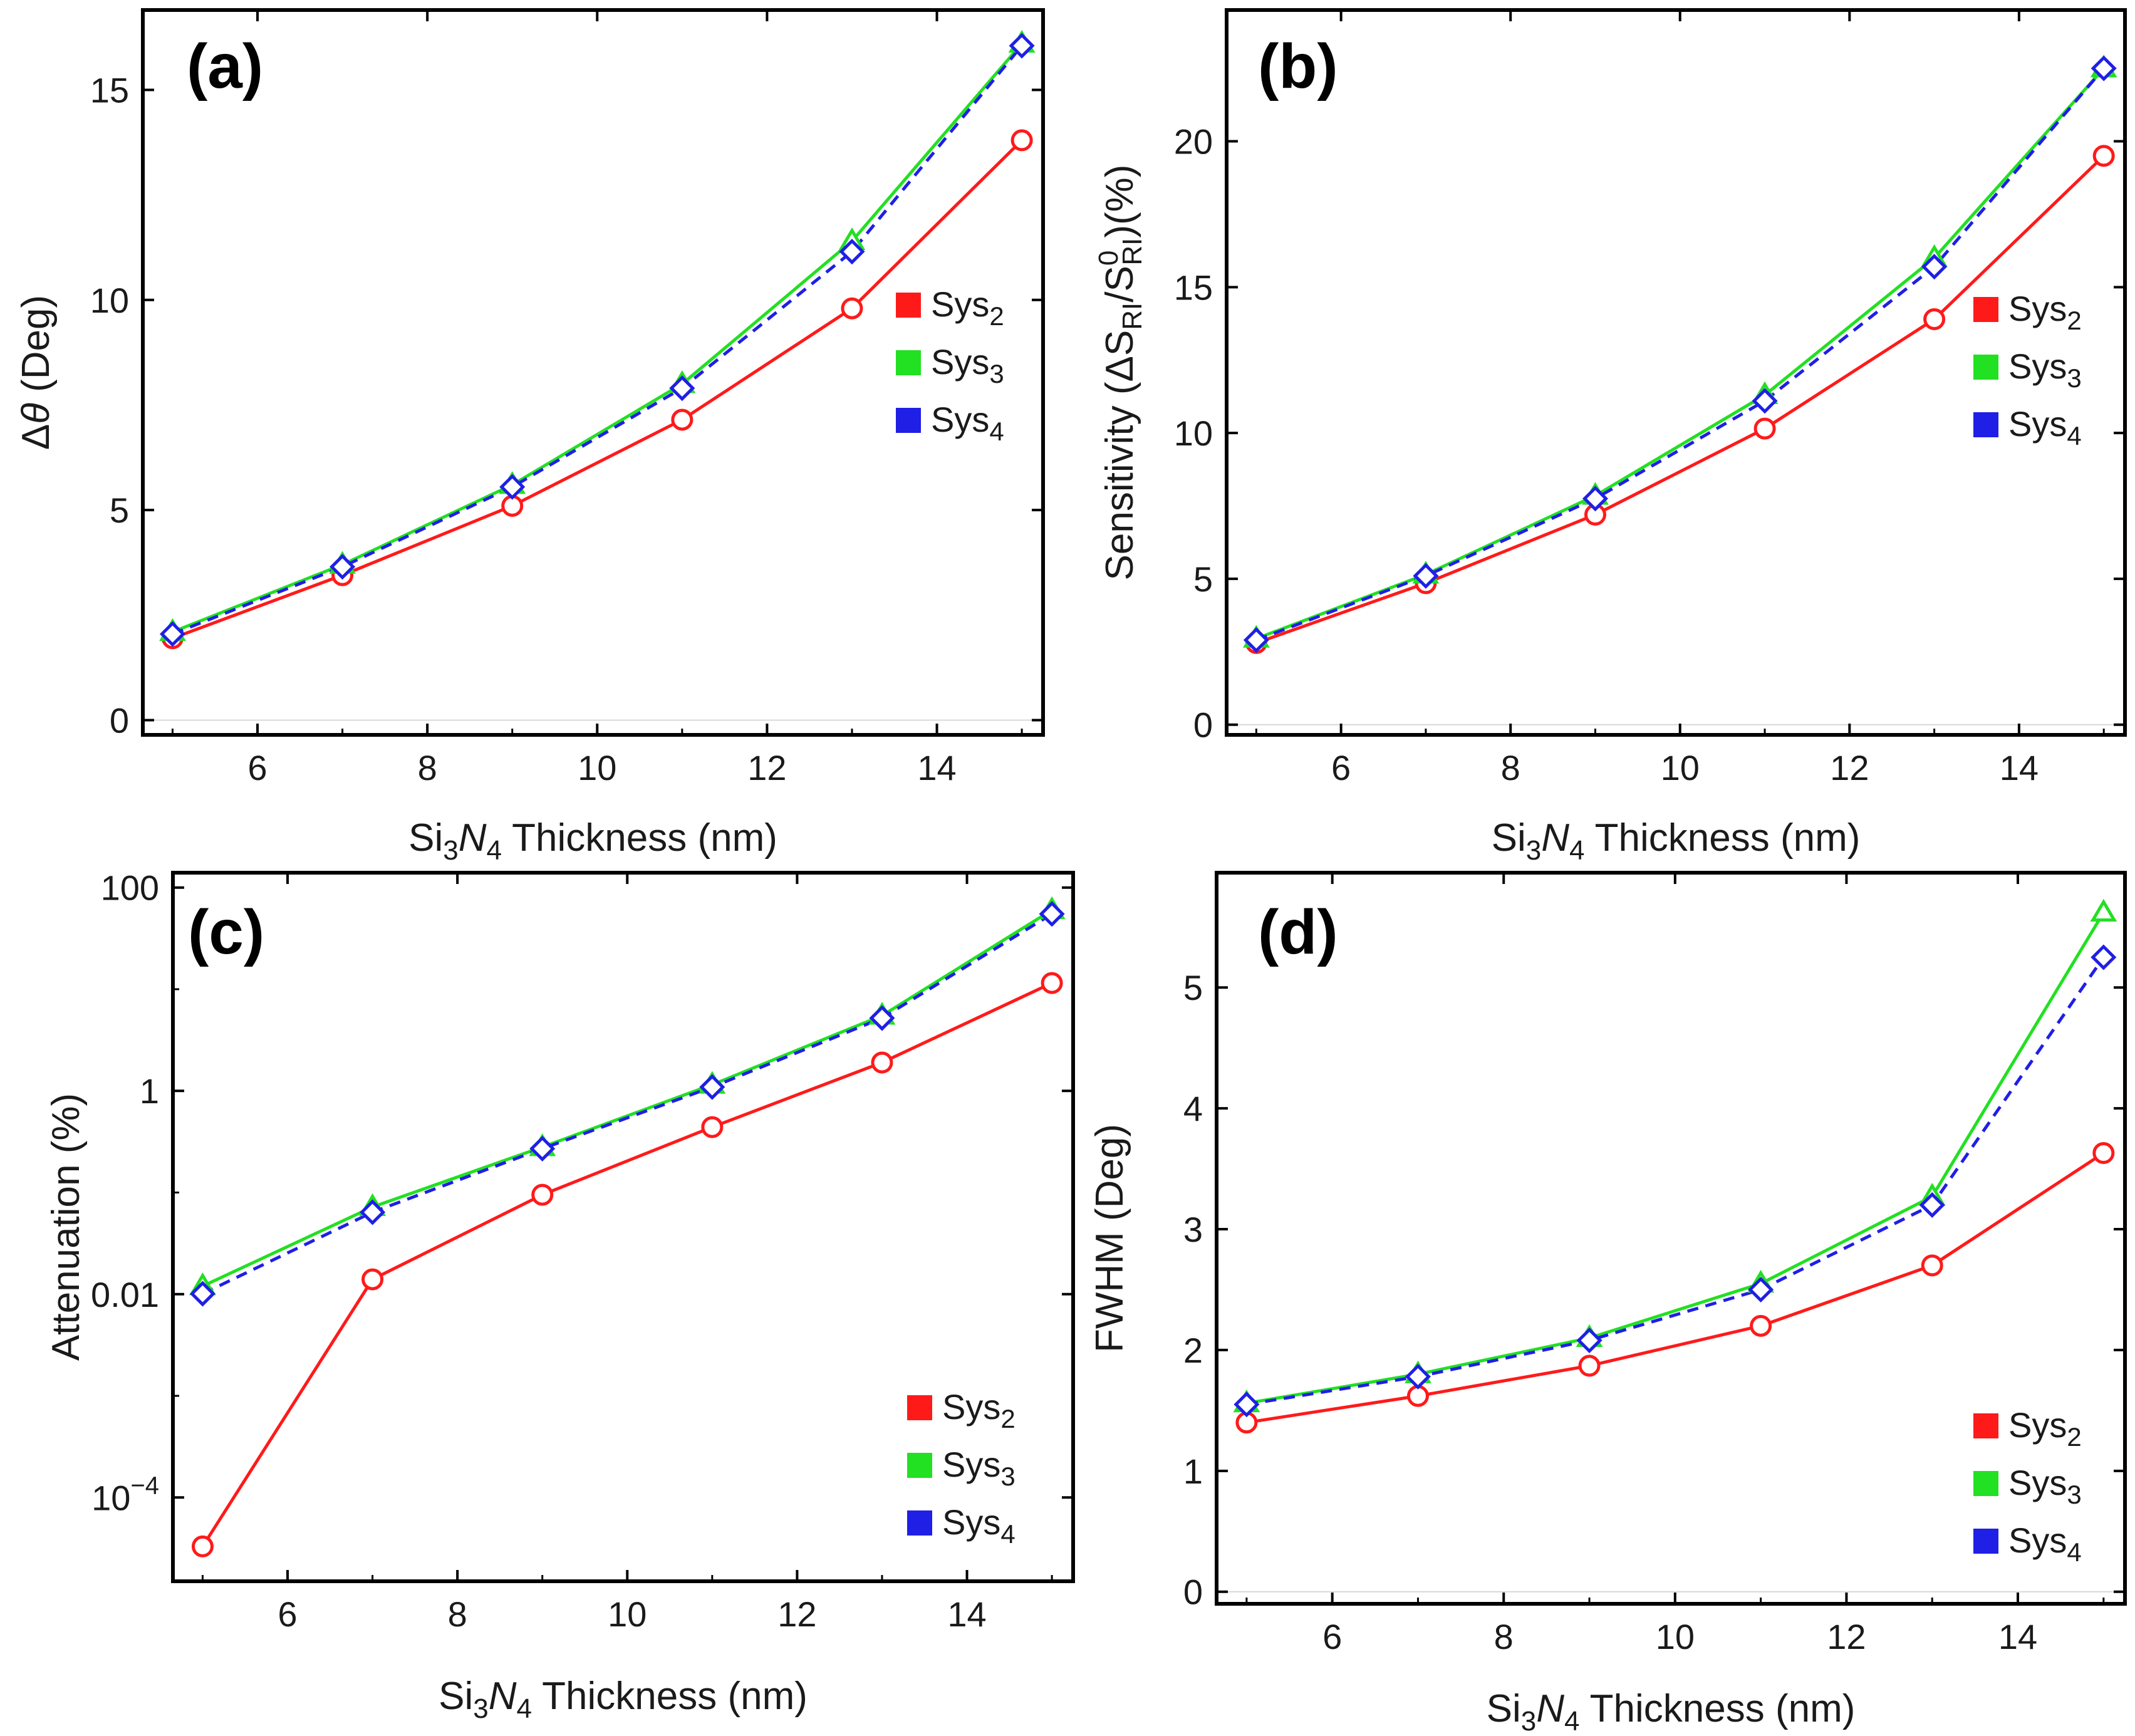 The width and height of the screenshot is (2135, 1736). I want to click on y-axis-label: Δθ (Deg), so click(36, 372).